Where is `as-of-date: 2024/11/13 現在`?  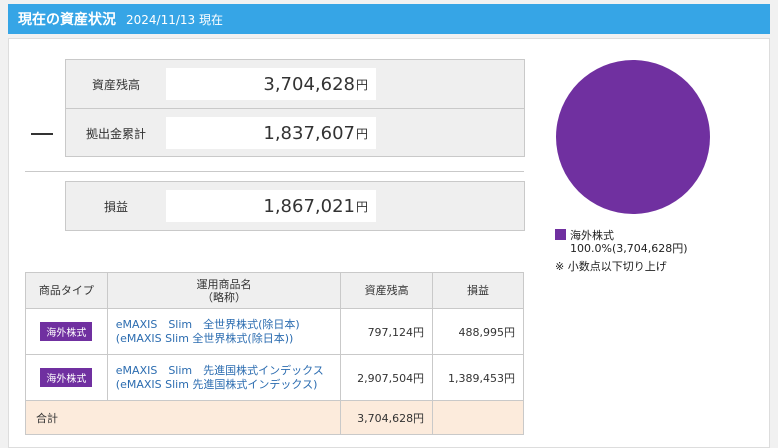
as-of-date: 2024/11/13 現在 is located at coordinates (174, 19).